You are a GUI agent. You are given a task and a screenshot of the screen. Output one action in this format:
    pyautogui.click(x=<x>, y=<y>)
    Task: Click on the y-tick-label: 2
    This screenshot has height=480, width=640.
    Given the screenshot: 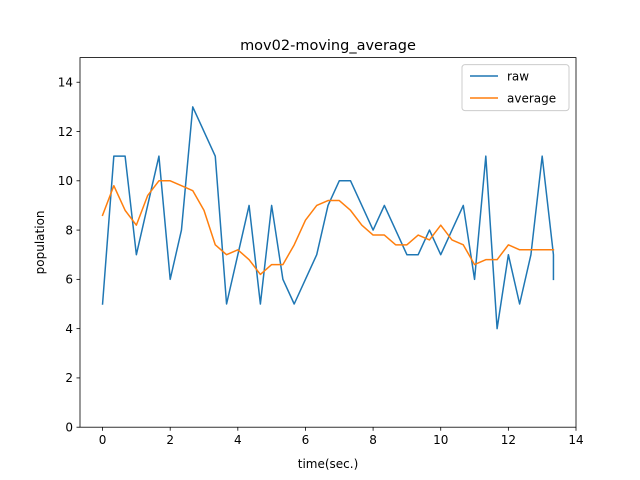 What is the action you would take?
    pyautogui.click(x=69, y=378)
    